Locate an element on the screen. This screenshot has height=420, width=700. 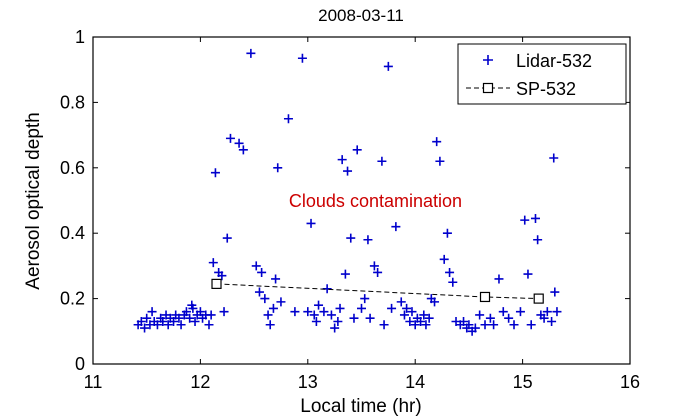
x-axis-title: Local time (hr) is located at coordinates (360, 406).